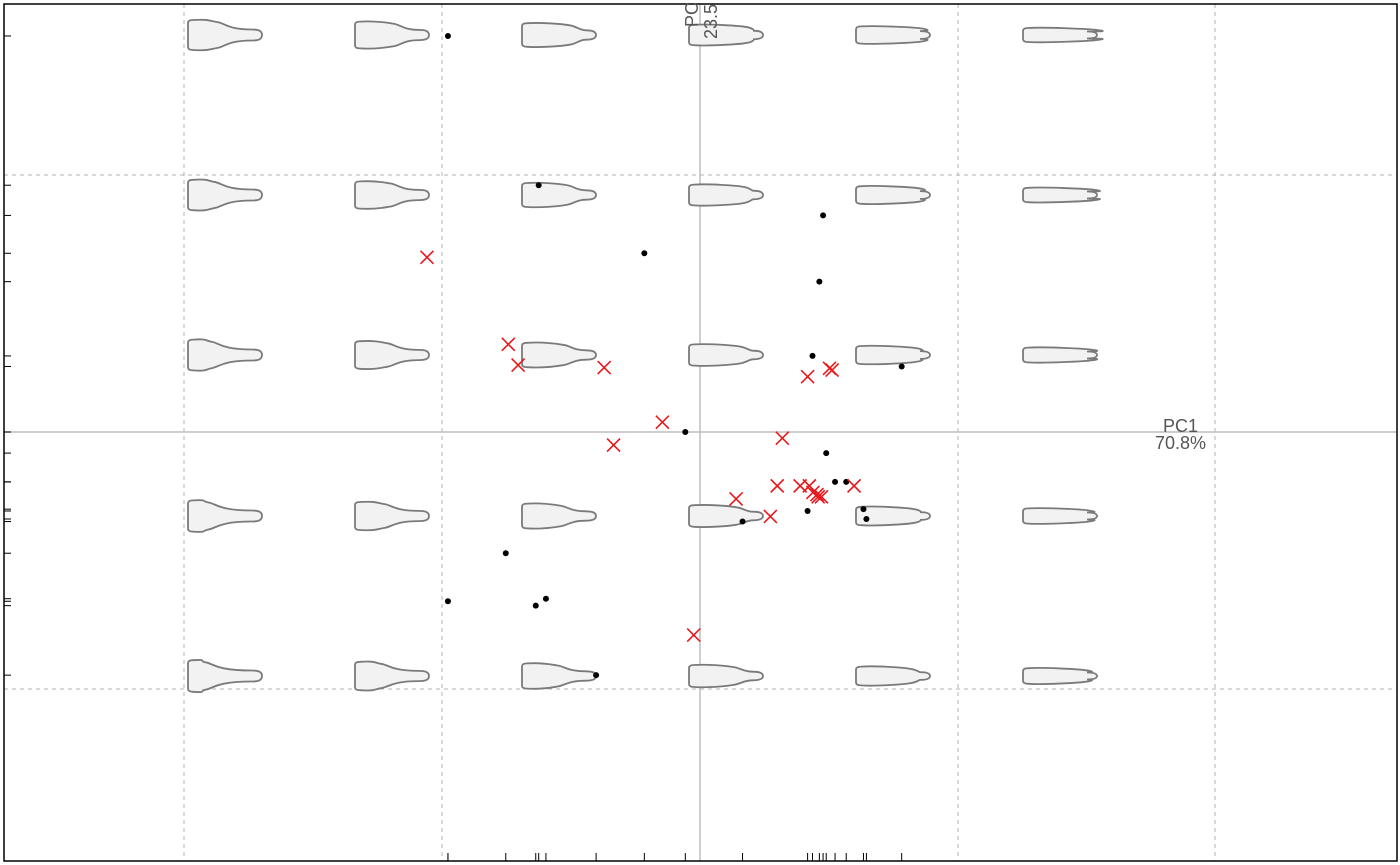  Describe the element at coordinates (1180, 426) in the screenshot. I see `x-axis-label: PC1` at that location.